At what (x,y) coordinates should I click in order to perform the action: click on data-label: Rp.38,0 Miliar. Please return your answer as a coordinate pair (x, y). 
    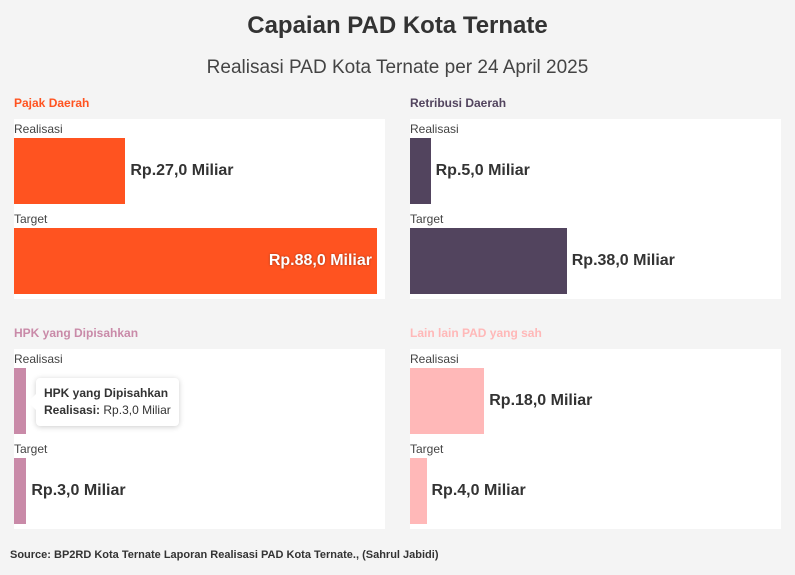
    Looking at the image, I should click on (623, 260).